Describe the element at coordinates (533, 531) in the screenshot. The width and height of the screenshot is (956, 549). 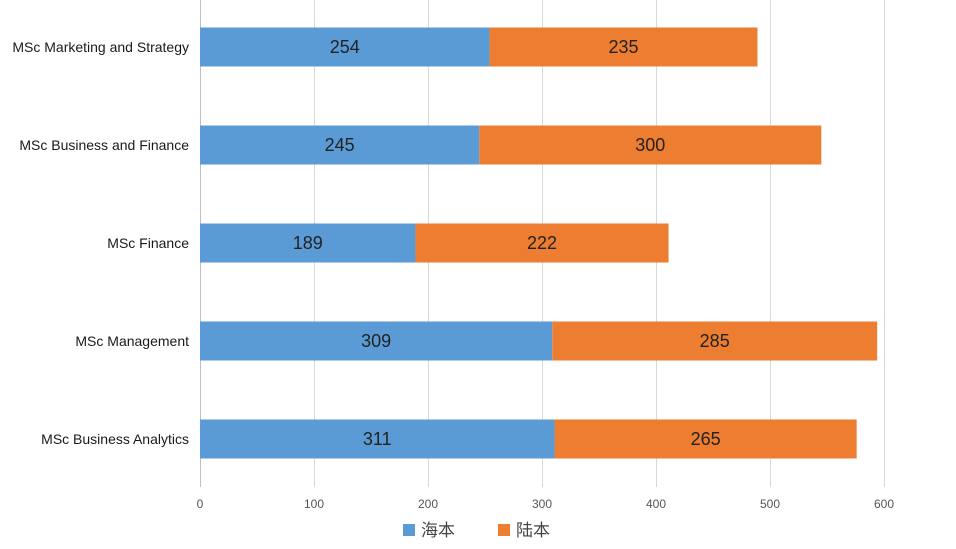
I see `legend-label: 陆本` at that location.